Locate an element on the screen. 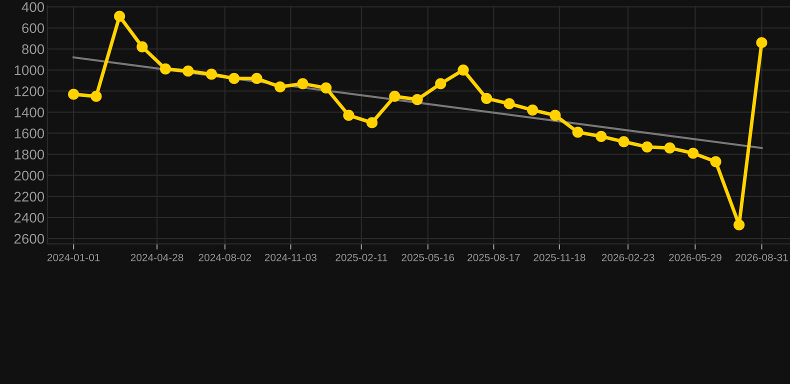  x-tick-label: 2025-05-16 is located at coordinates (428, 258).